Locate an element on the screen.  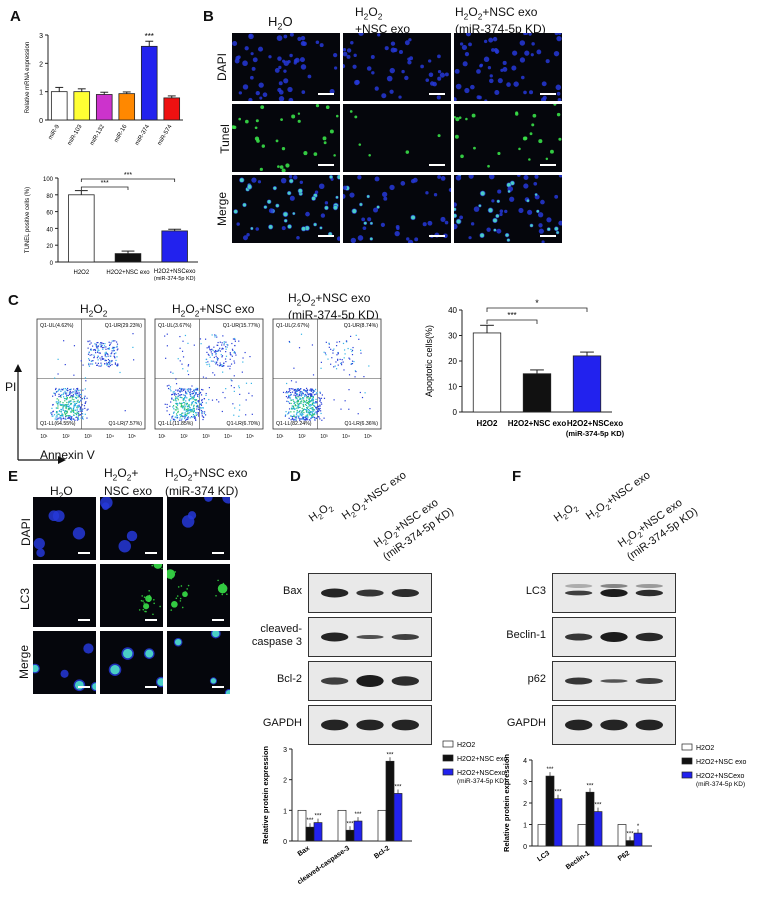
flow-axis-arrows is located at coordinates (40, 414).